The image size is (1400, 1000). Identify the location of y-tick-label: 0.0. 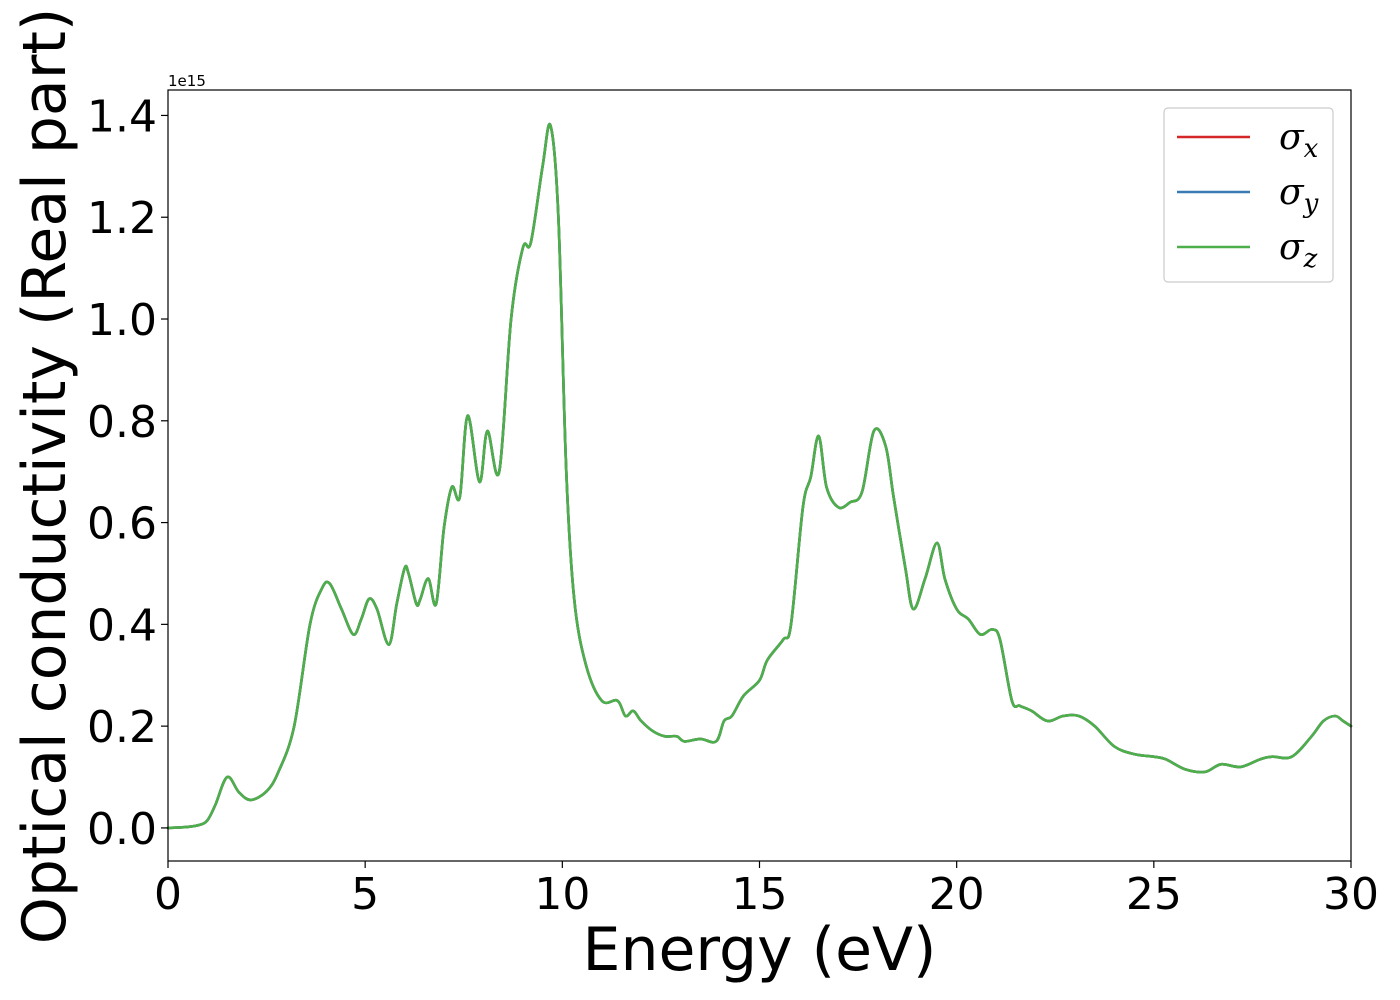
(122, 829).